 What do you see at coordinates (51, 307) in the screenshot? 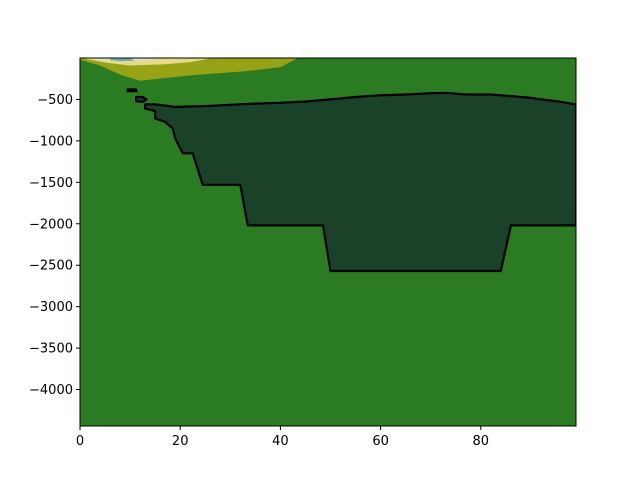
I see `y-tick-label: −3000` at bounding box center [51, 307].